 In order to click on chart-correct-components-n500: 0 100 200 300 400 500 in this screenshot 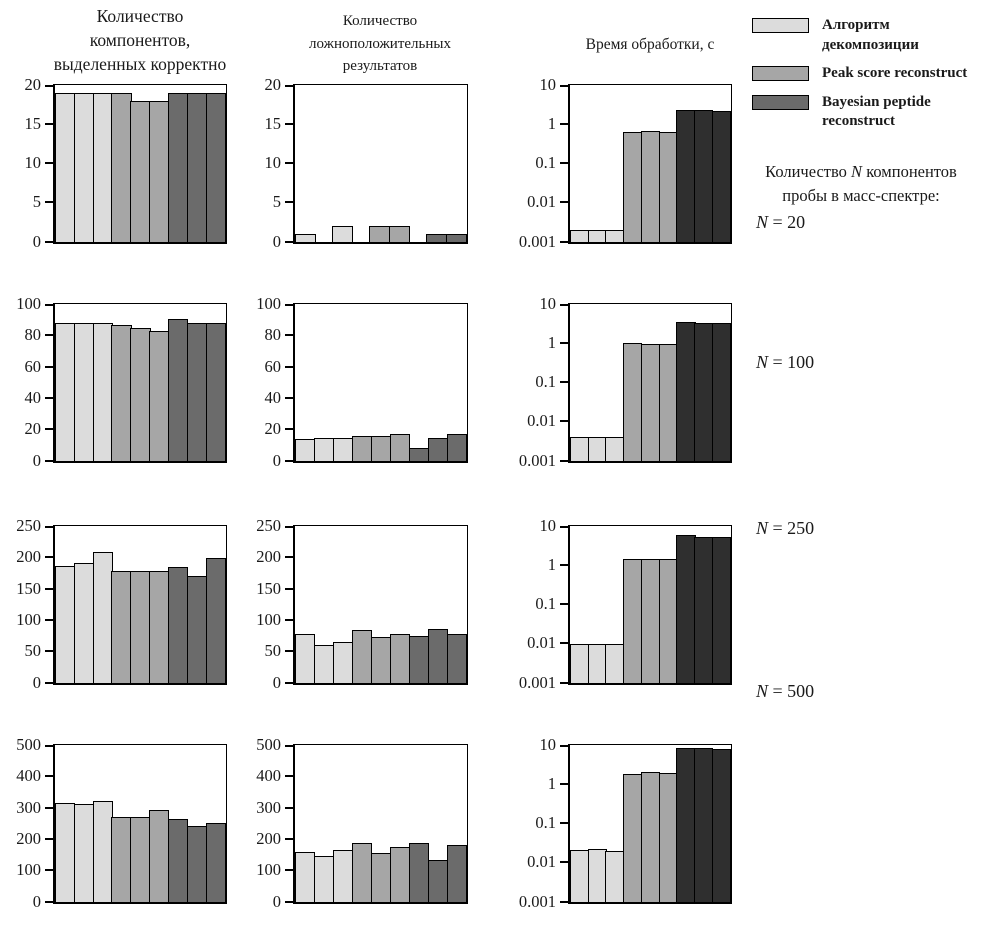, I will do `click(121, 822)`.